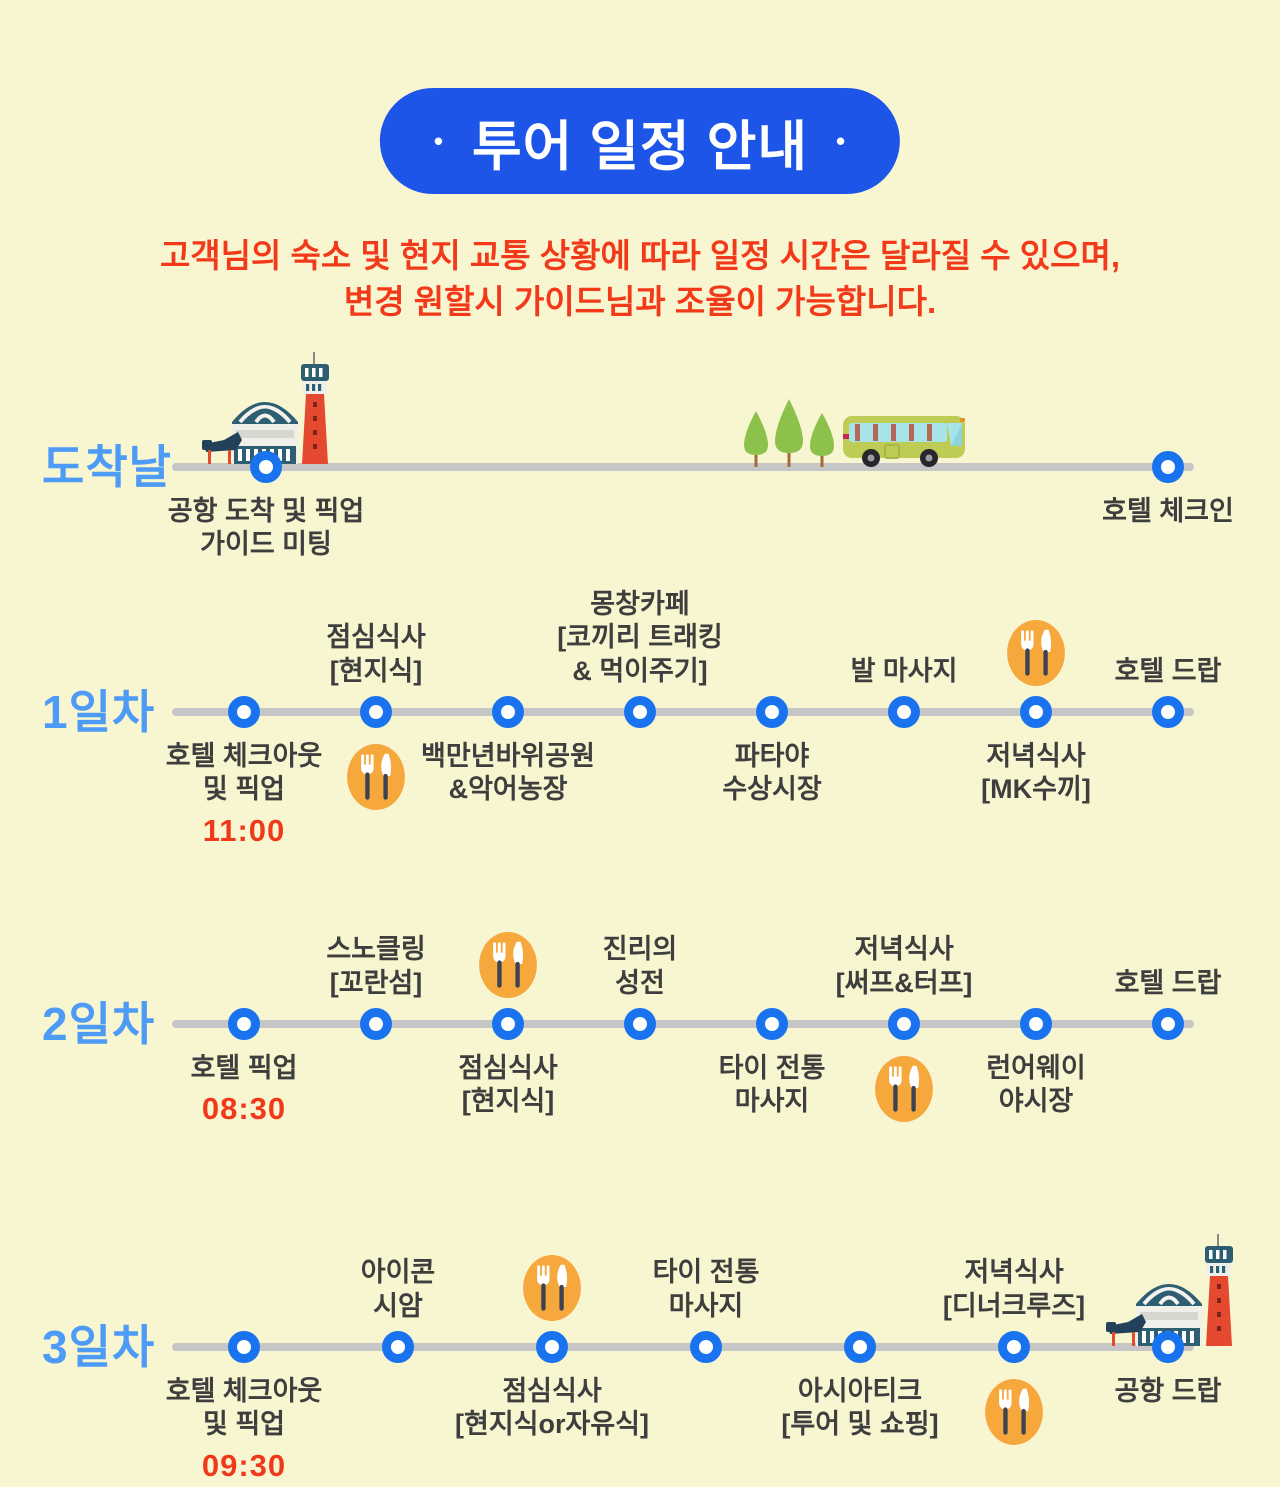  Describe the element at coordinates (640, 966) in the screenshot. I see `stop-label: 진리의 성전` at that location.